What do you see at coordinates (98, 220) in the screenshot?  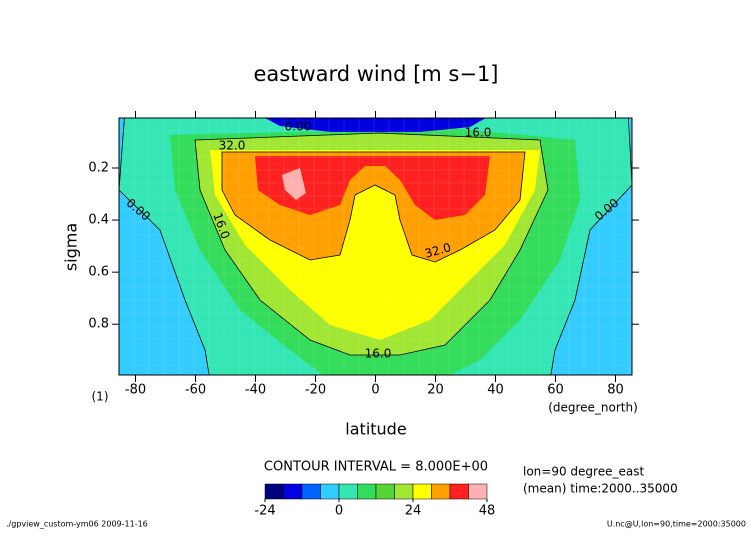 I see `y-tick-label: 0.4` at bounding box center [98, 220].